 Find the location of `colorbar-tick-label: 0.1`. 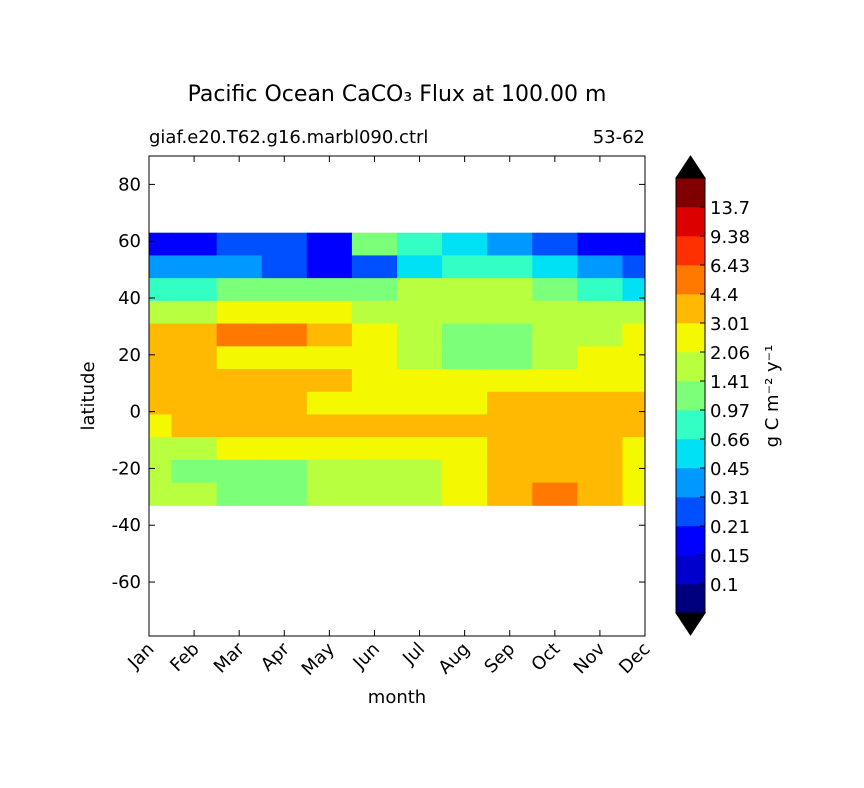

colorbar-tick-label: 0.1 is located at coordinates (724, 585).